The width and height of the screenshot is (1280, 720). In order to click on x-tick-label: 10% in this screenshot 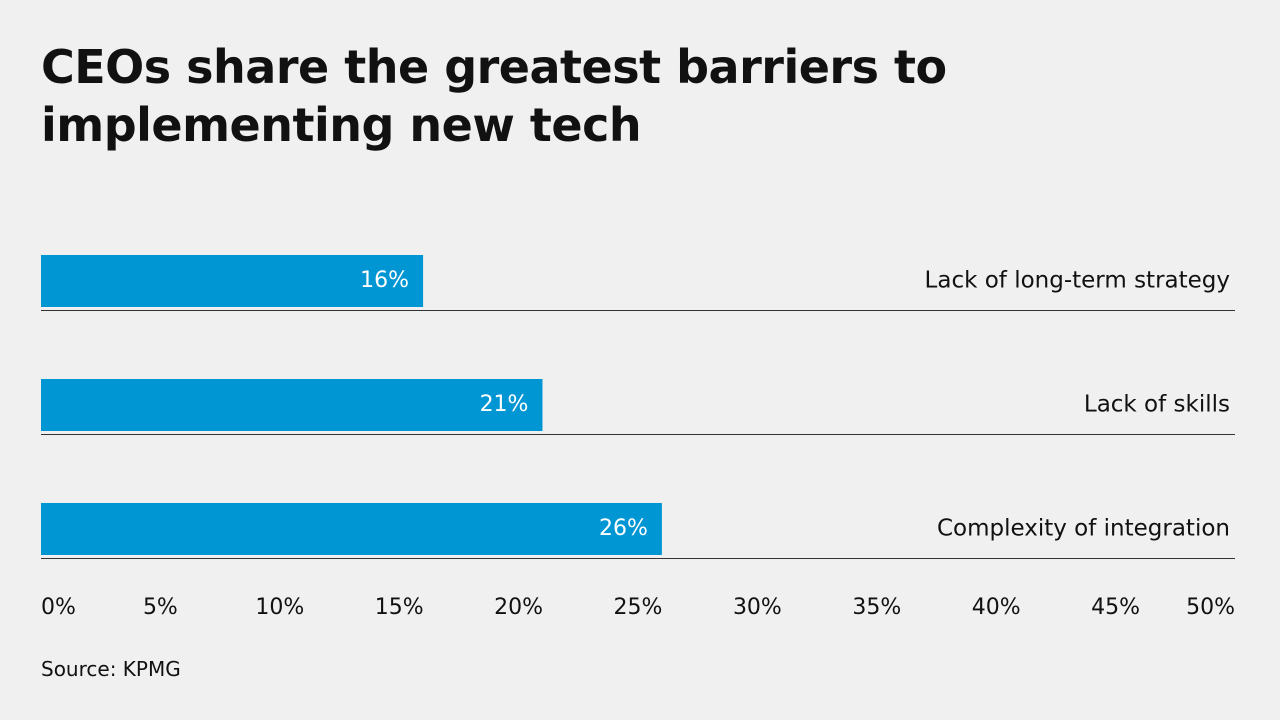, I will do `click(279, 607)`.